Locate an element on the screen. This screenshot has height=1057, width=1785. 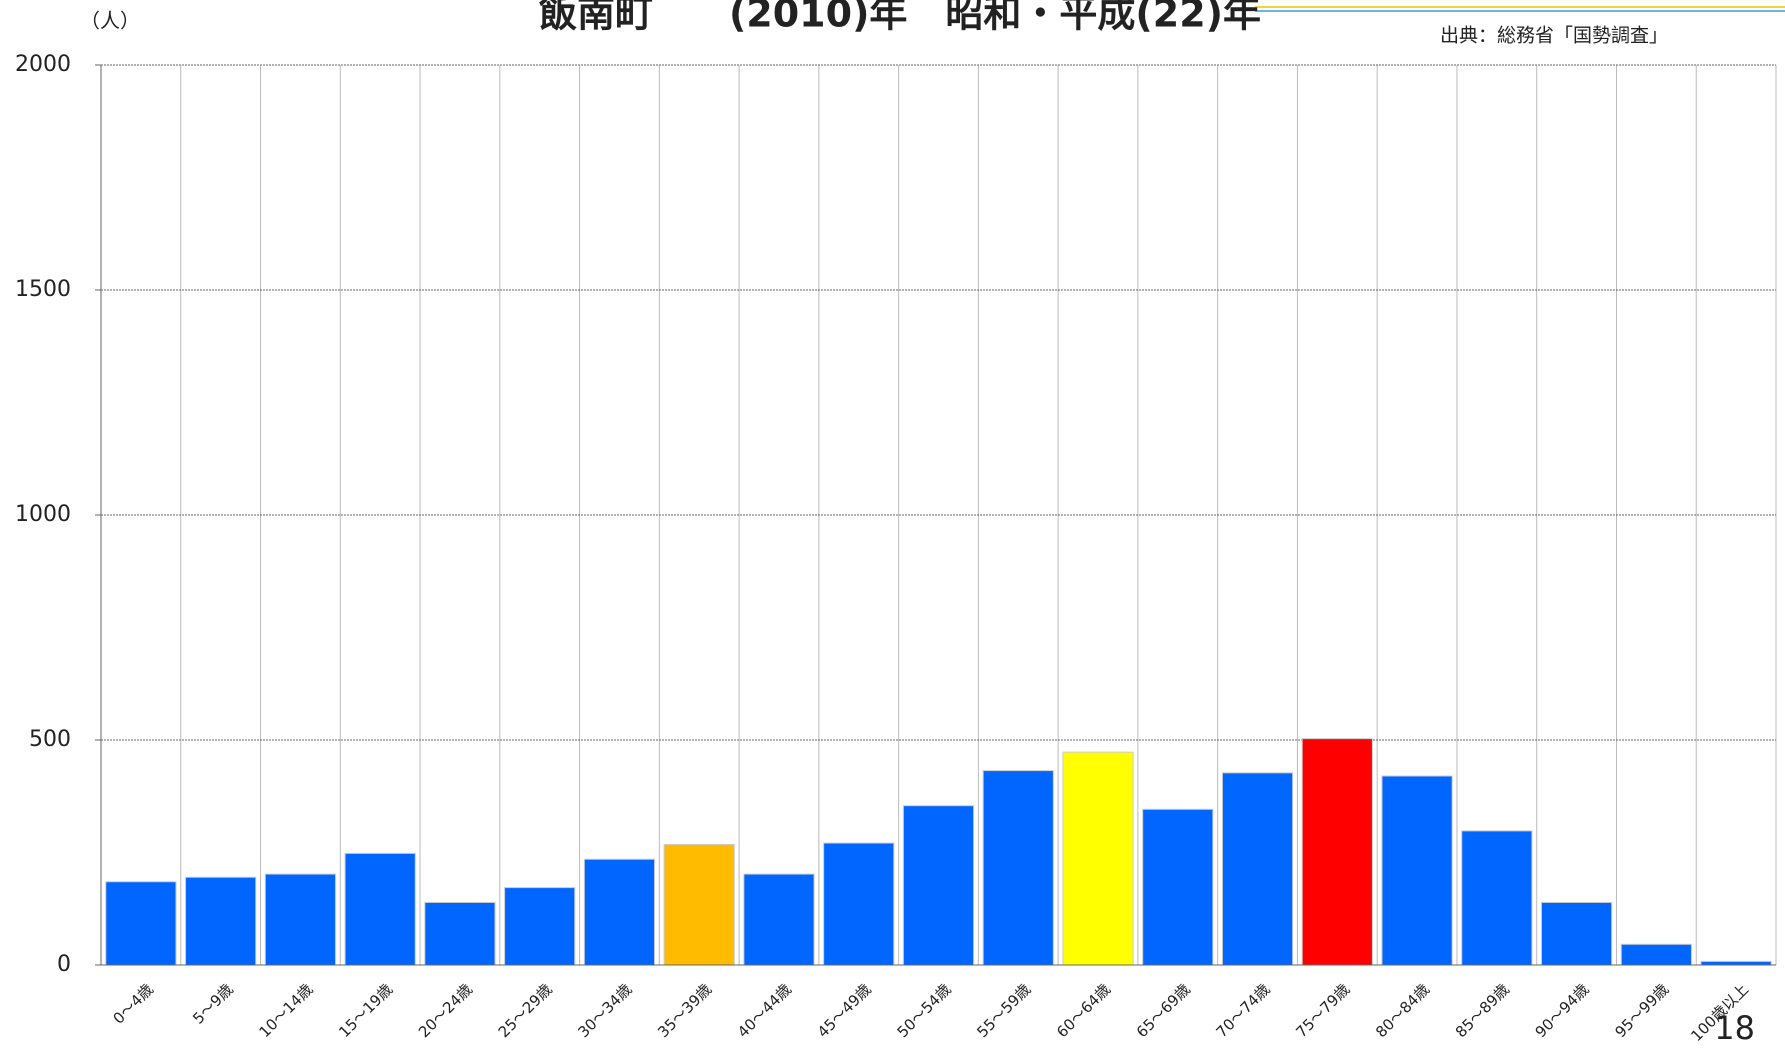
source: 出典：総務省「国勢調査」 is located at coordinates (1554, 36).